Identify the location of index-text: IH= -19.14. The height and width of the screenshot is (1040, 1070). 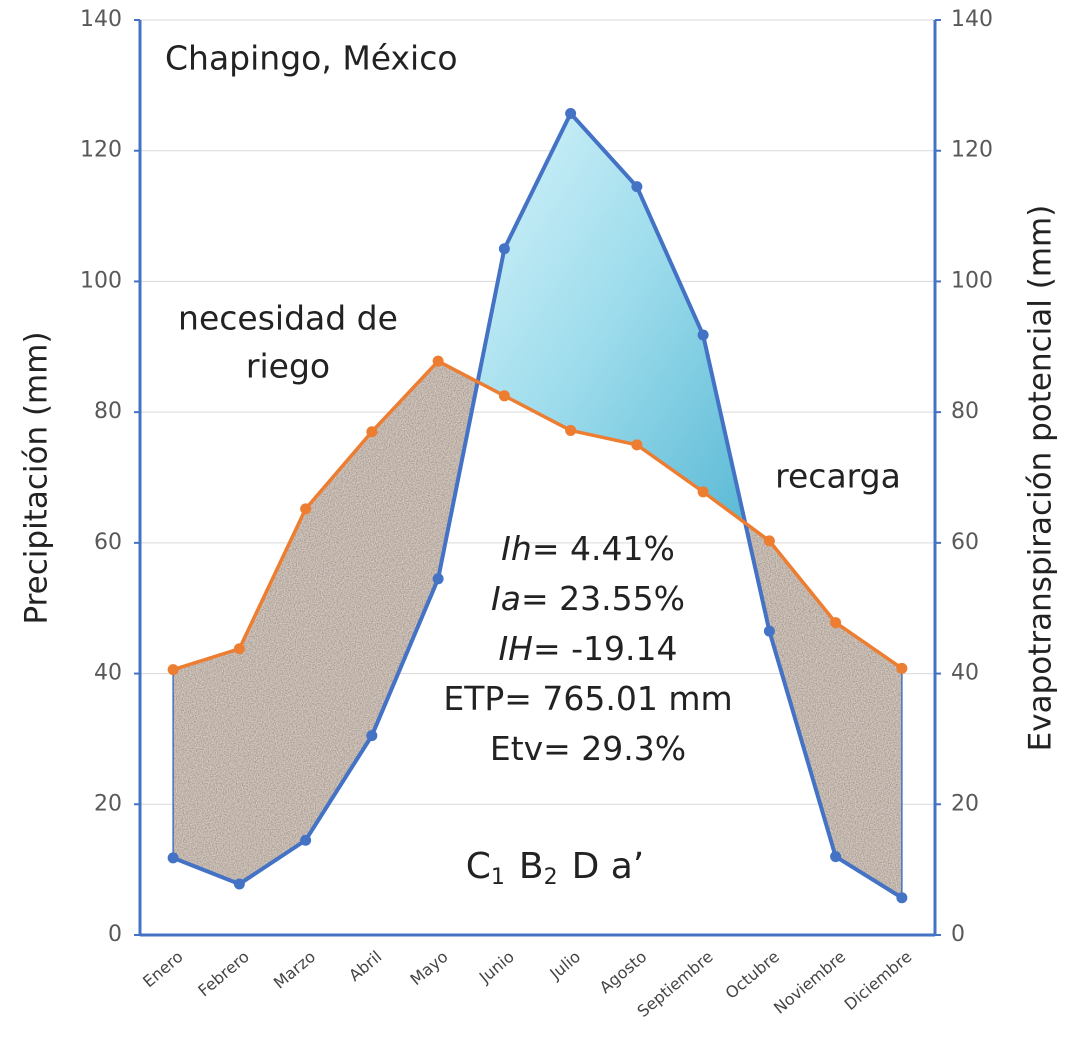
(587, 648).